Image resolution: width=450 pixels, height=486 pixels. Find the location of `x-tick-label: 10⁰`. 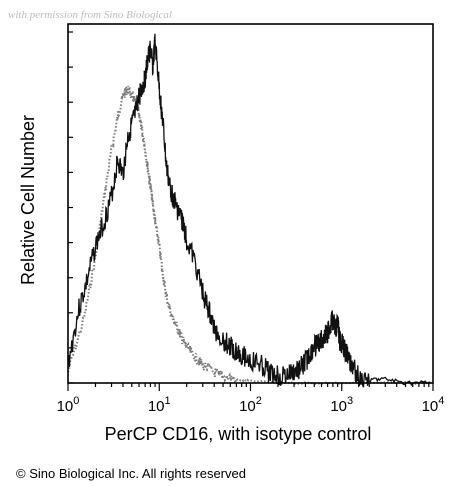

x-tick-label: 10⁰ is located at coordinates (68, 405).